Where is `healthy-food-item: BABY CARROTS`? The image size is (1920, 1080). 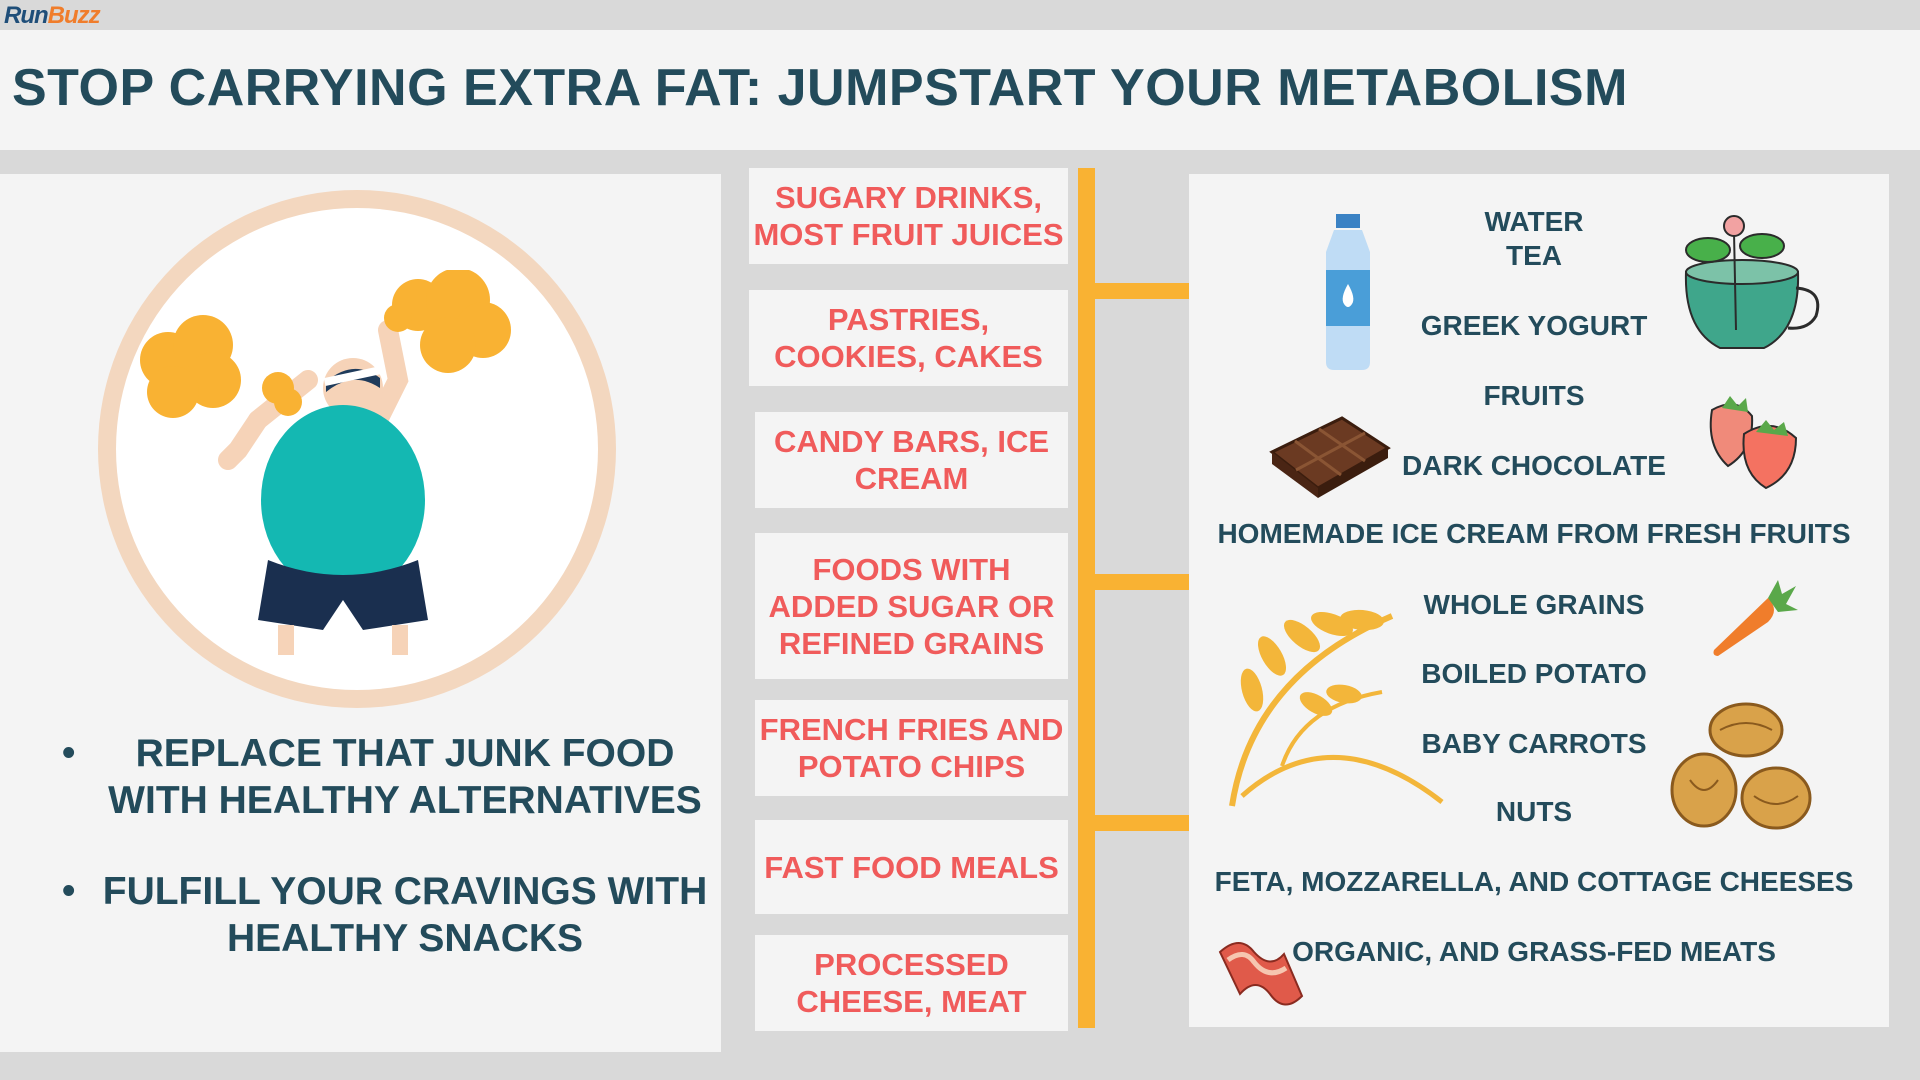 healthy-food-item: BABY CARROTS is located at coordinates (1534, 743).